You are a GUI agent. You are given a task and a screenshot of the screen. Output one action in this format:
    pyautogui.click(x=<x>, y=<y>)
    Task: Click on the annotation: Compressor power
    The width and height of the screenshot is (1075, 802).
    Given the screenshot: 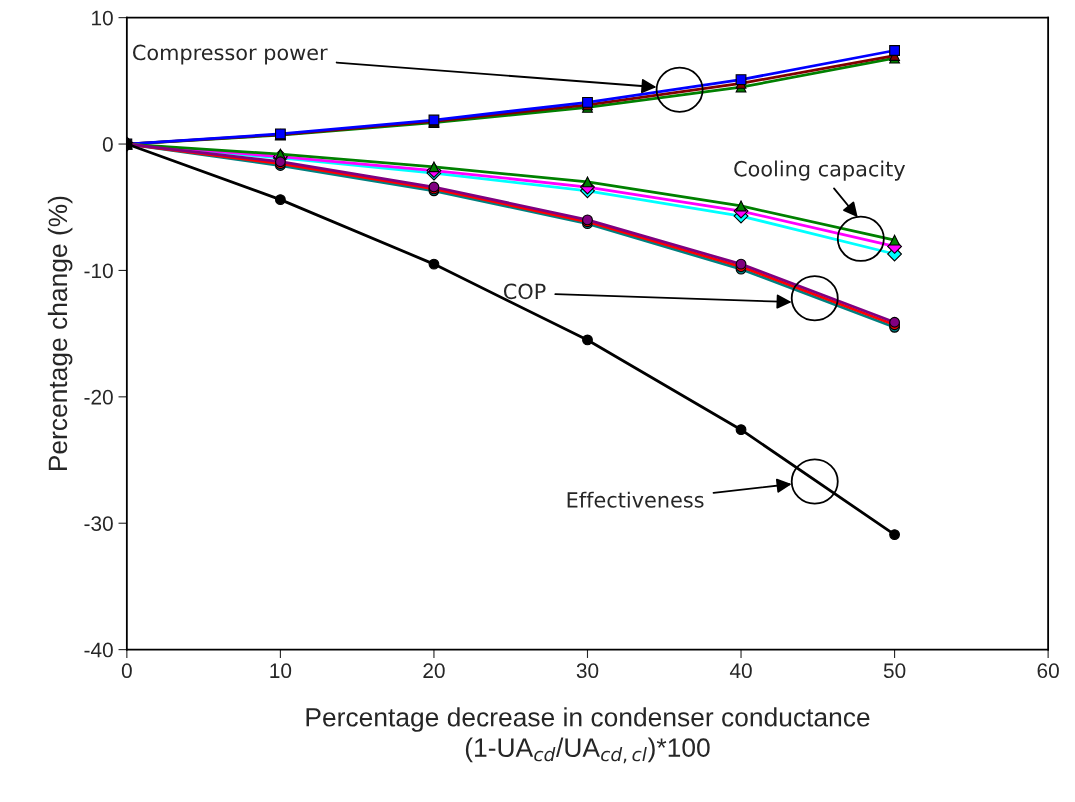 What is the action you would take?
    pyautogui.click(x=230, y=54)
    